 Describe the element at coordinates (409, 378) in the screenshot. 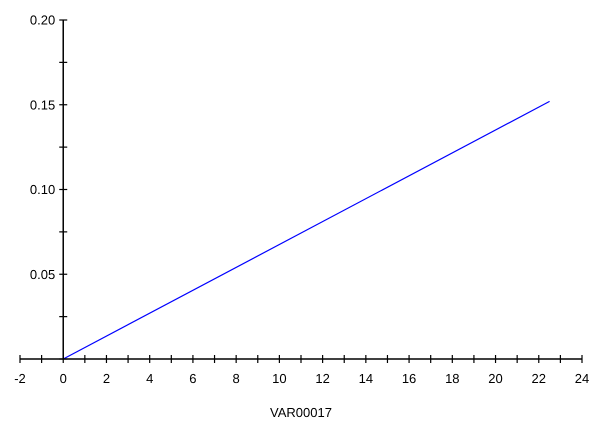

I see `x-tick-label: 16` at that location.